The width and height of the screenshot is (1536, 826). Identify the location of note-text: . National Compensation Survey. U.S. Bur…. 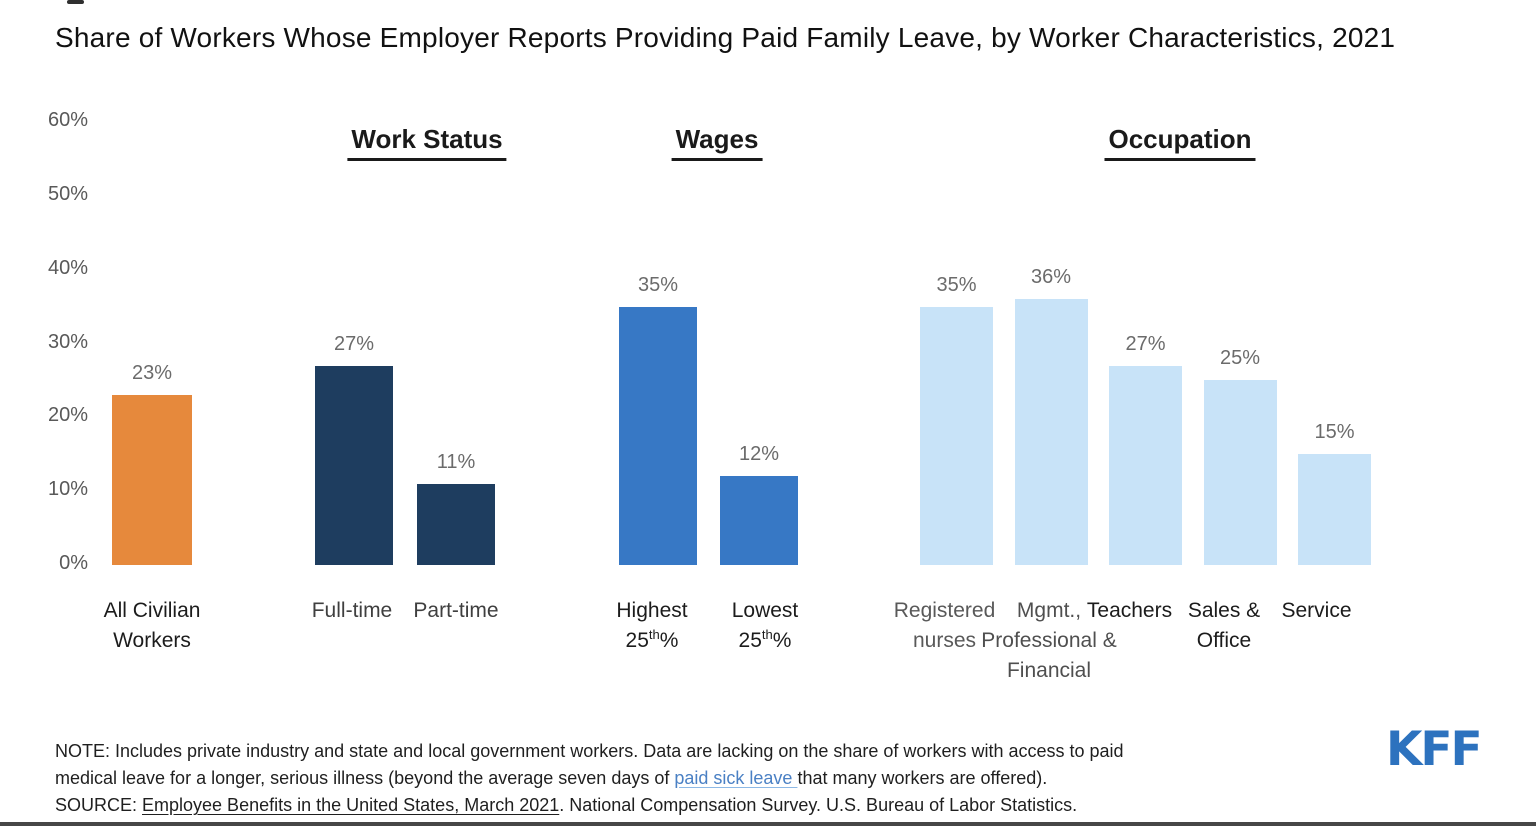
(818, 805).